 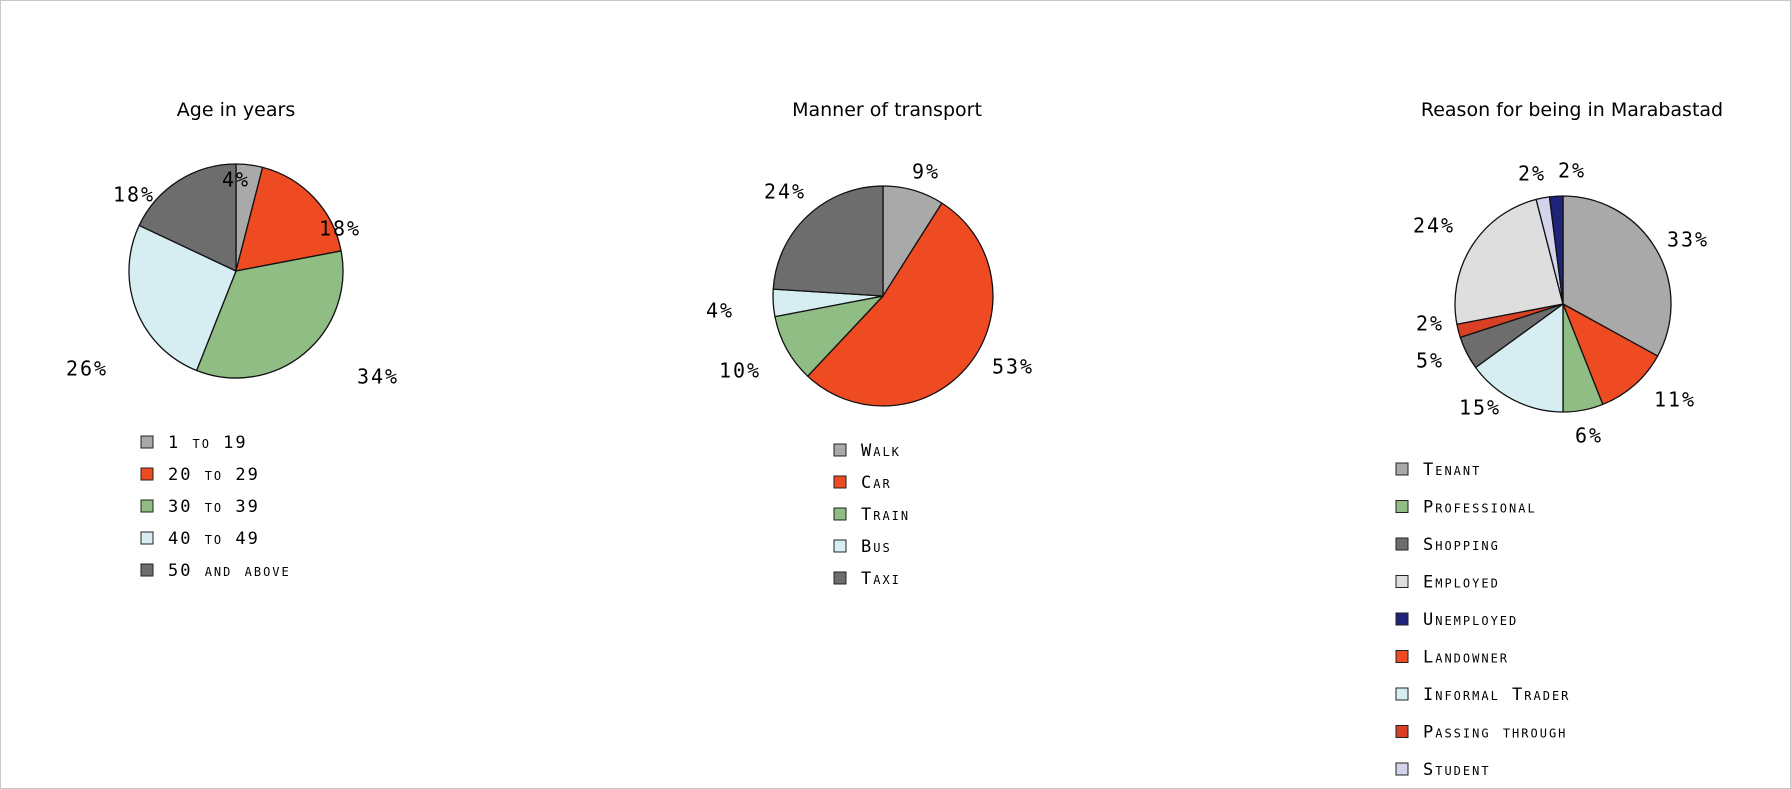 I want to click on legend-swatch-professional, so click(x=1402, y=506).